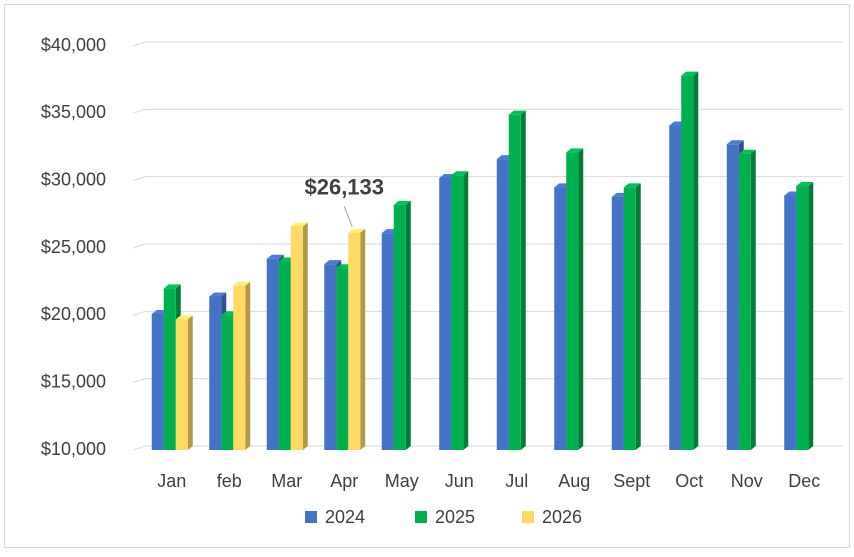  I want to click on x-tick-label: Oct, so click(689, 481).